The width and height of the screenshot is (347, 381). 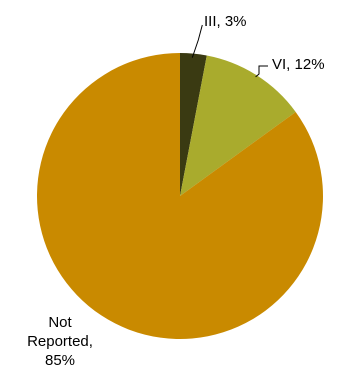 What do you see at coordinates (225, 21) in the screenshot?
I see `data-label-iii: III, 3%` at bounding box center [225, 21].